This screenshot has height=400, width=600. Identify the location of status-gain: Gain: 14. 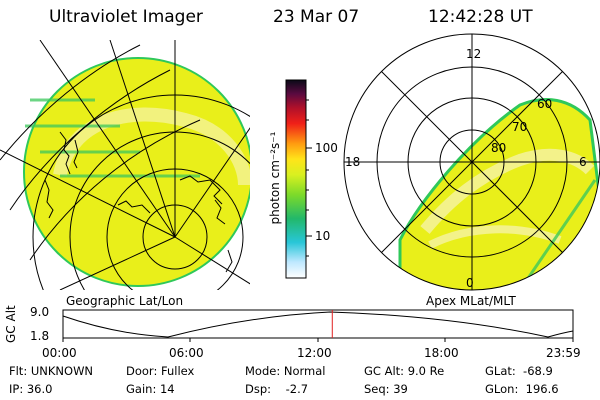
(150, 389).